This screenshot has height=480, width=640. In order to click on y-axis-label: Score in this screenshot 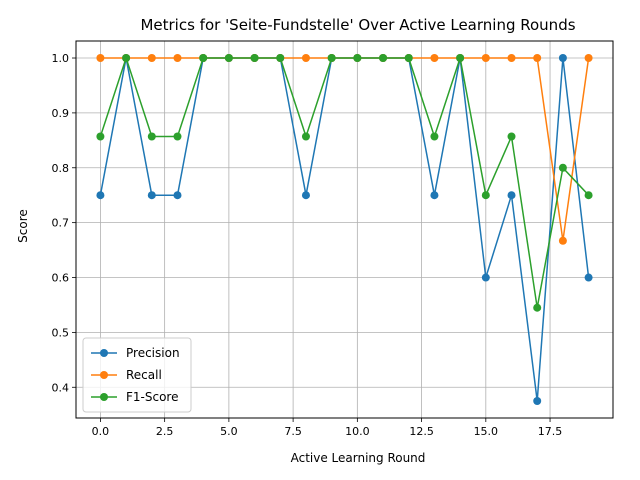, I will do `click(23, 226)`.